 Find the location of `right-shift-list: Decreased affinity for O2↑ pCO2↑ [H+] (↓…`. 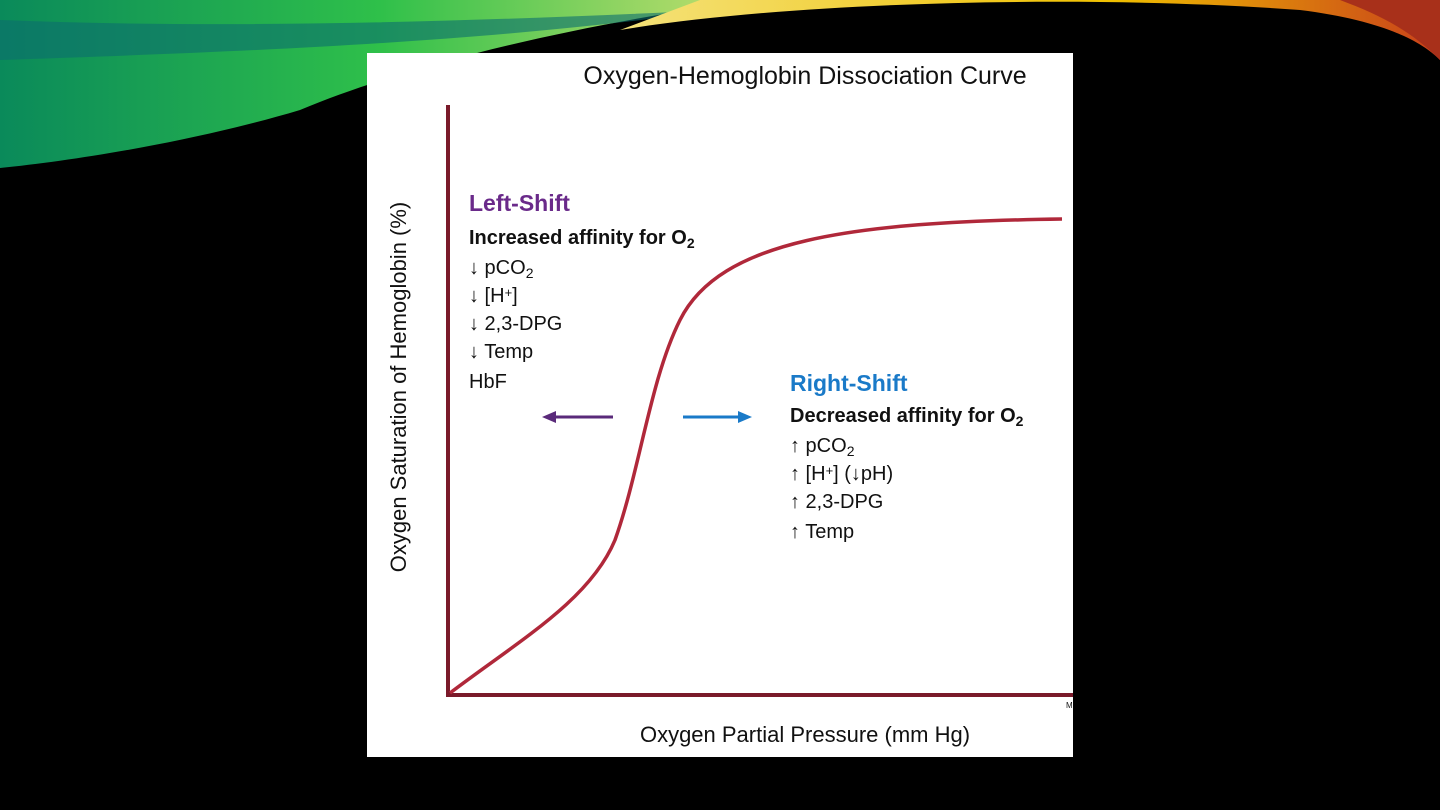

right-shift-list: Decreased affinity for O2↑ pCO2↑ [H+] (↓… is located at coordinates (907, 474).